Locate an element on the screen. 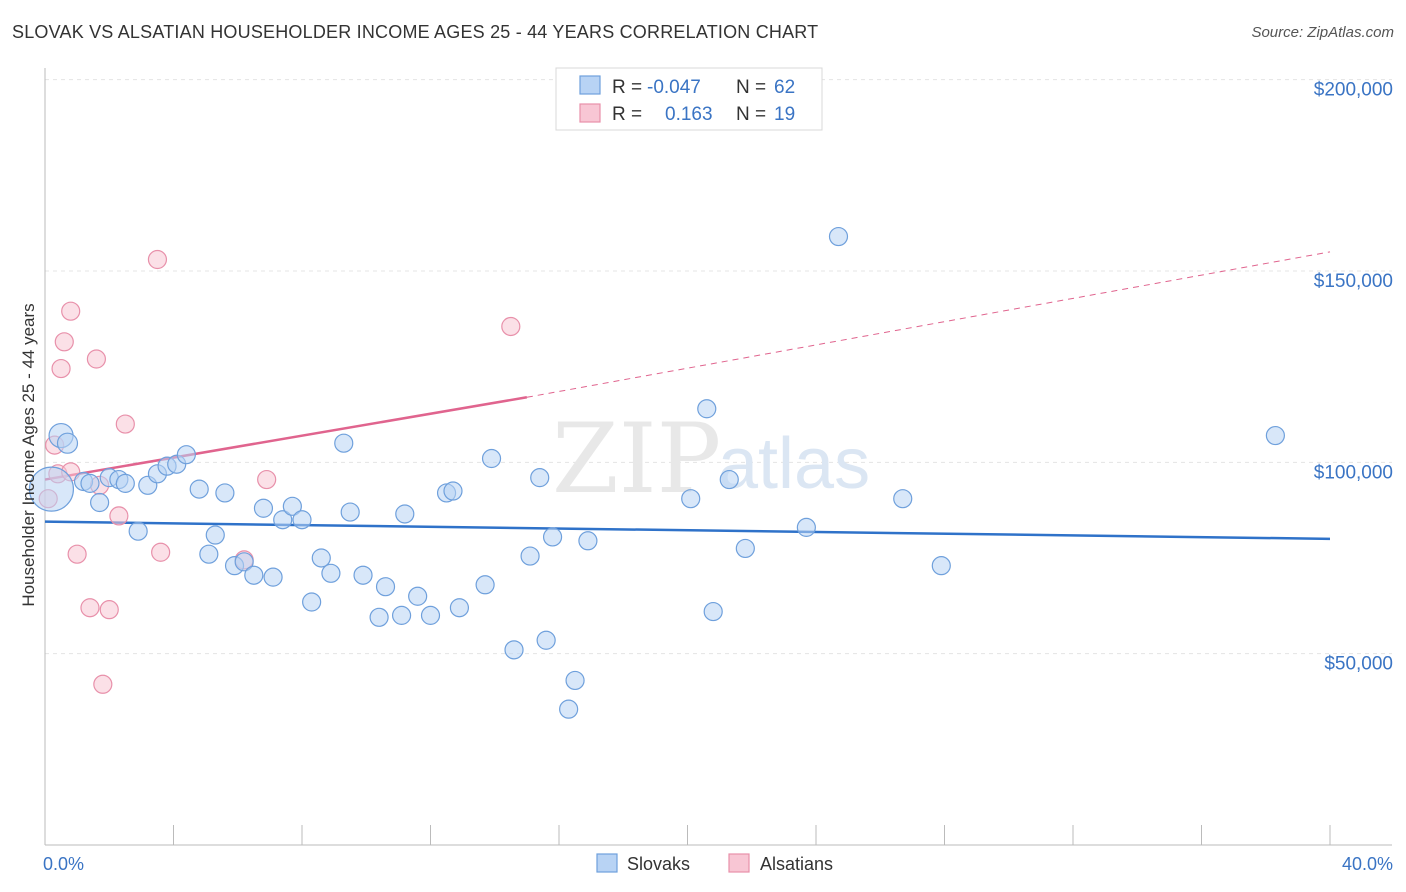 This screenshot has width=1406, height=892. y-tick-label-1: $100,000 is located at coordinates (1353, 472).